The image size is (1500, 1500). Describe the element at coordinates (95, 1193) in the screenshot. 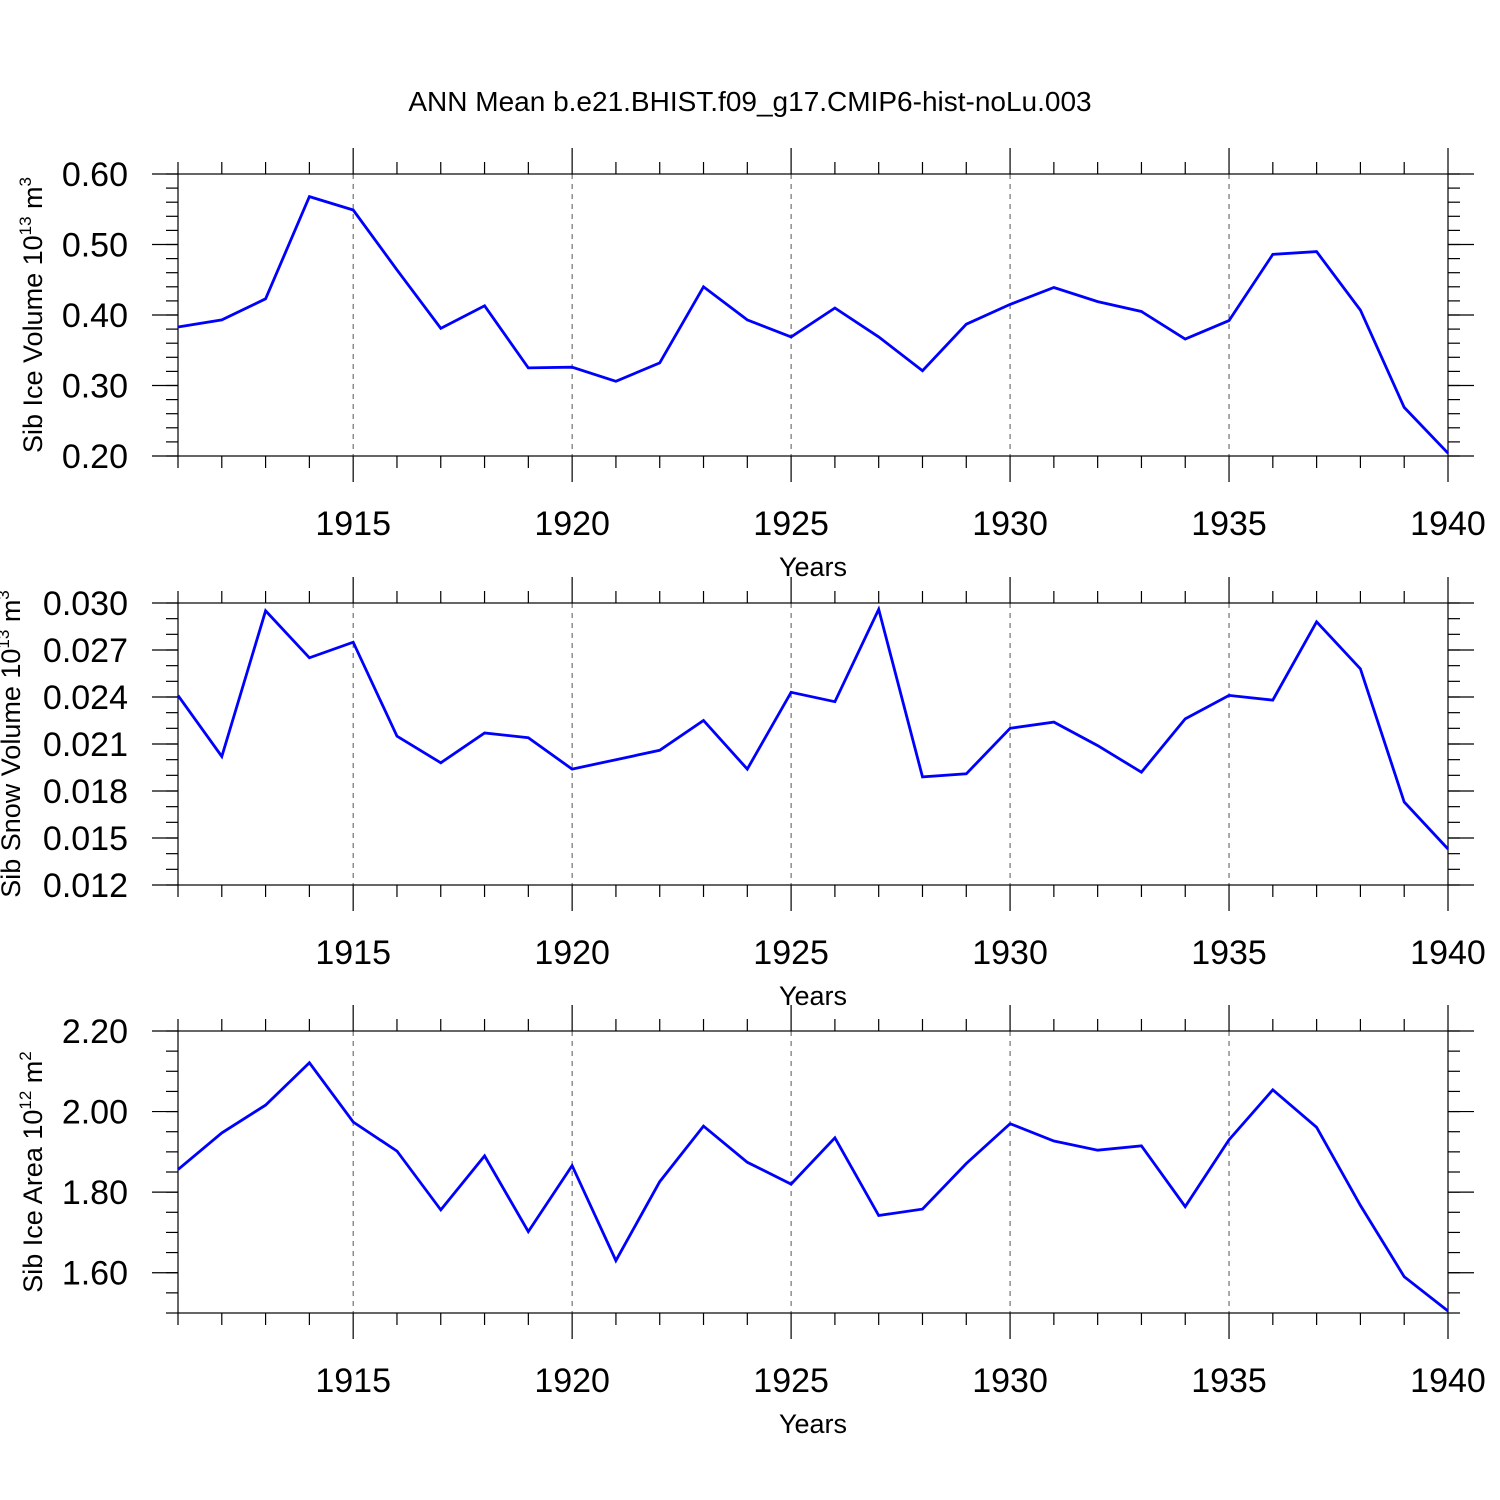

I see `y-tick-label: 1.80` at that location.